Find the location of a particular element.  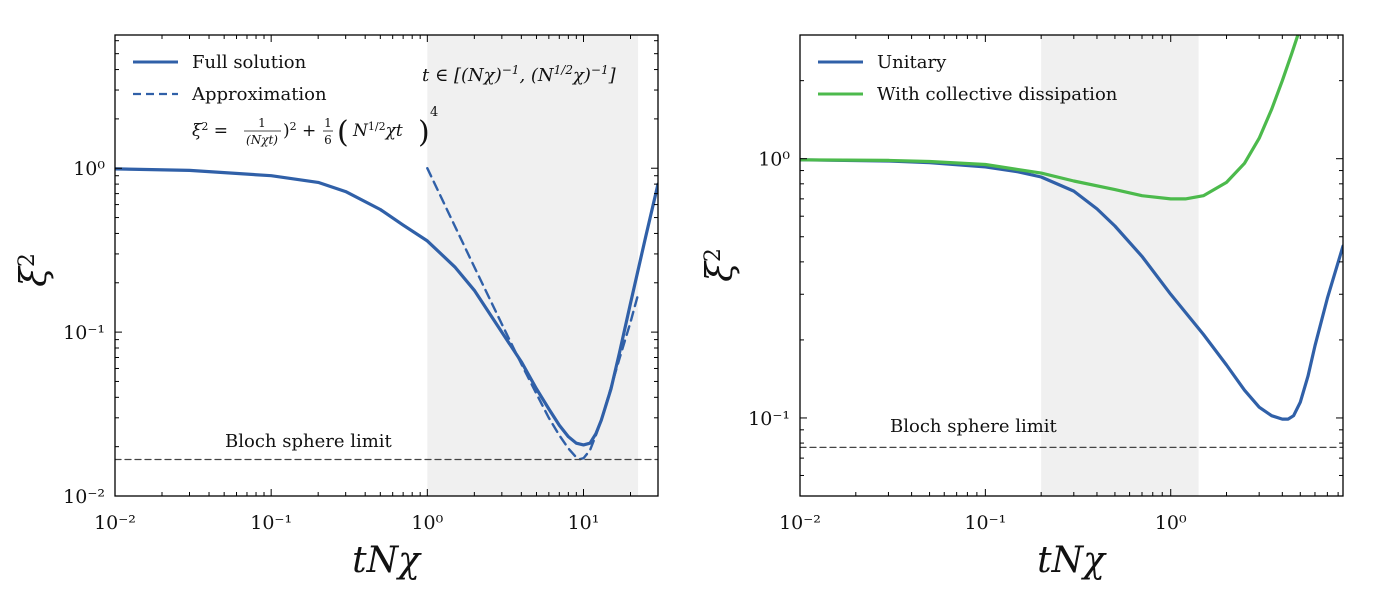

legend-label-dissipation: With collective dissipation is located at coordinates (997, 94).